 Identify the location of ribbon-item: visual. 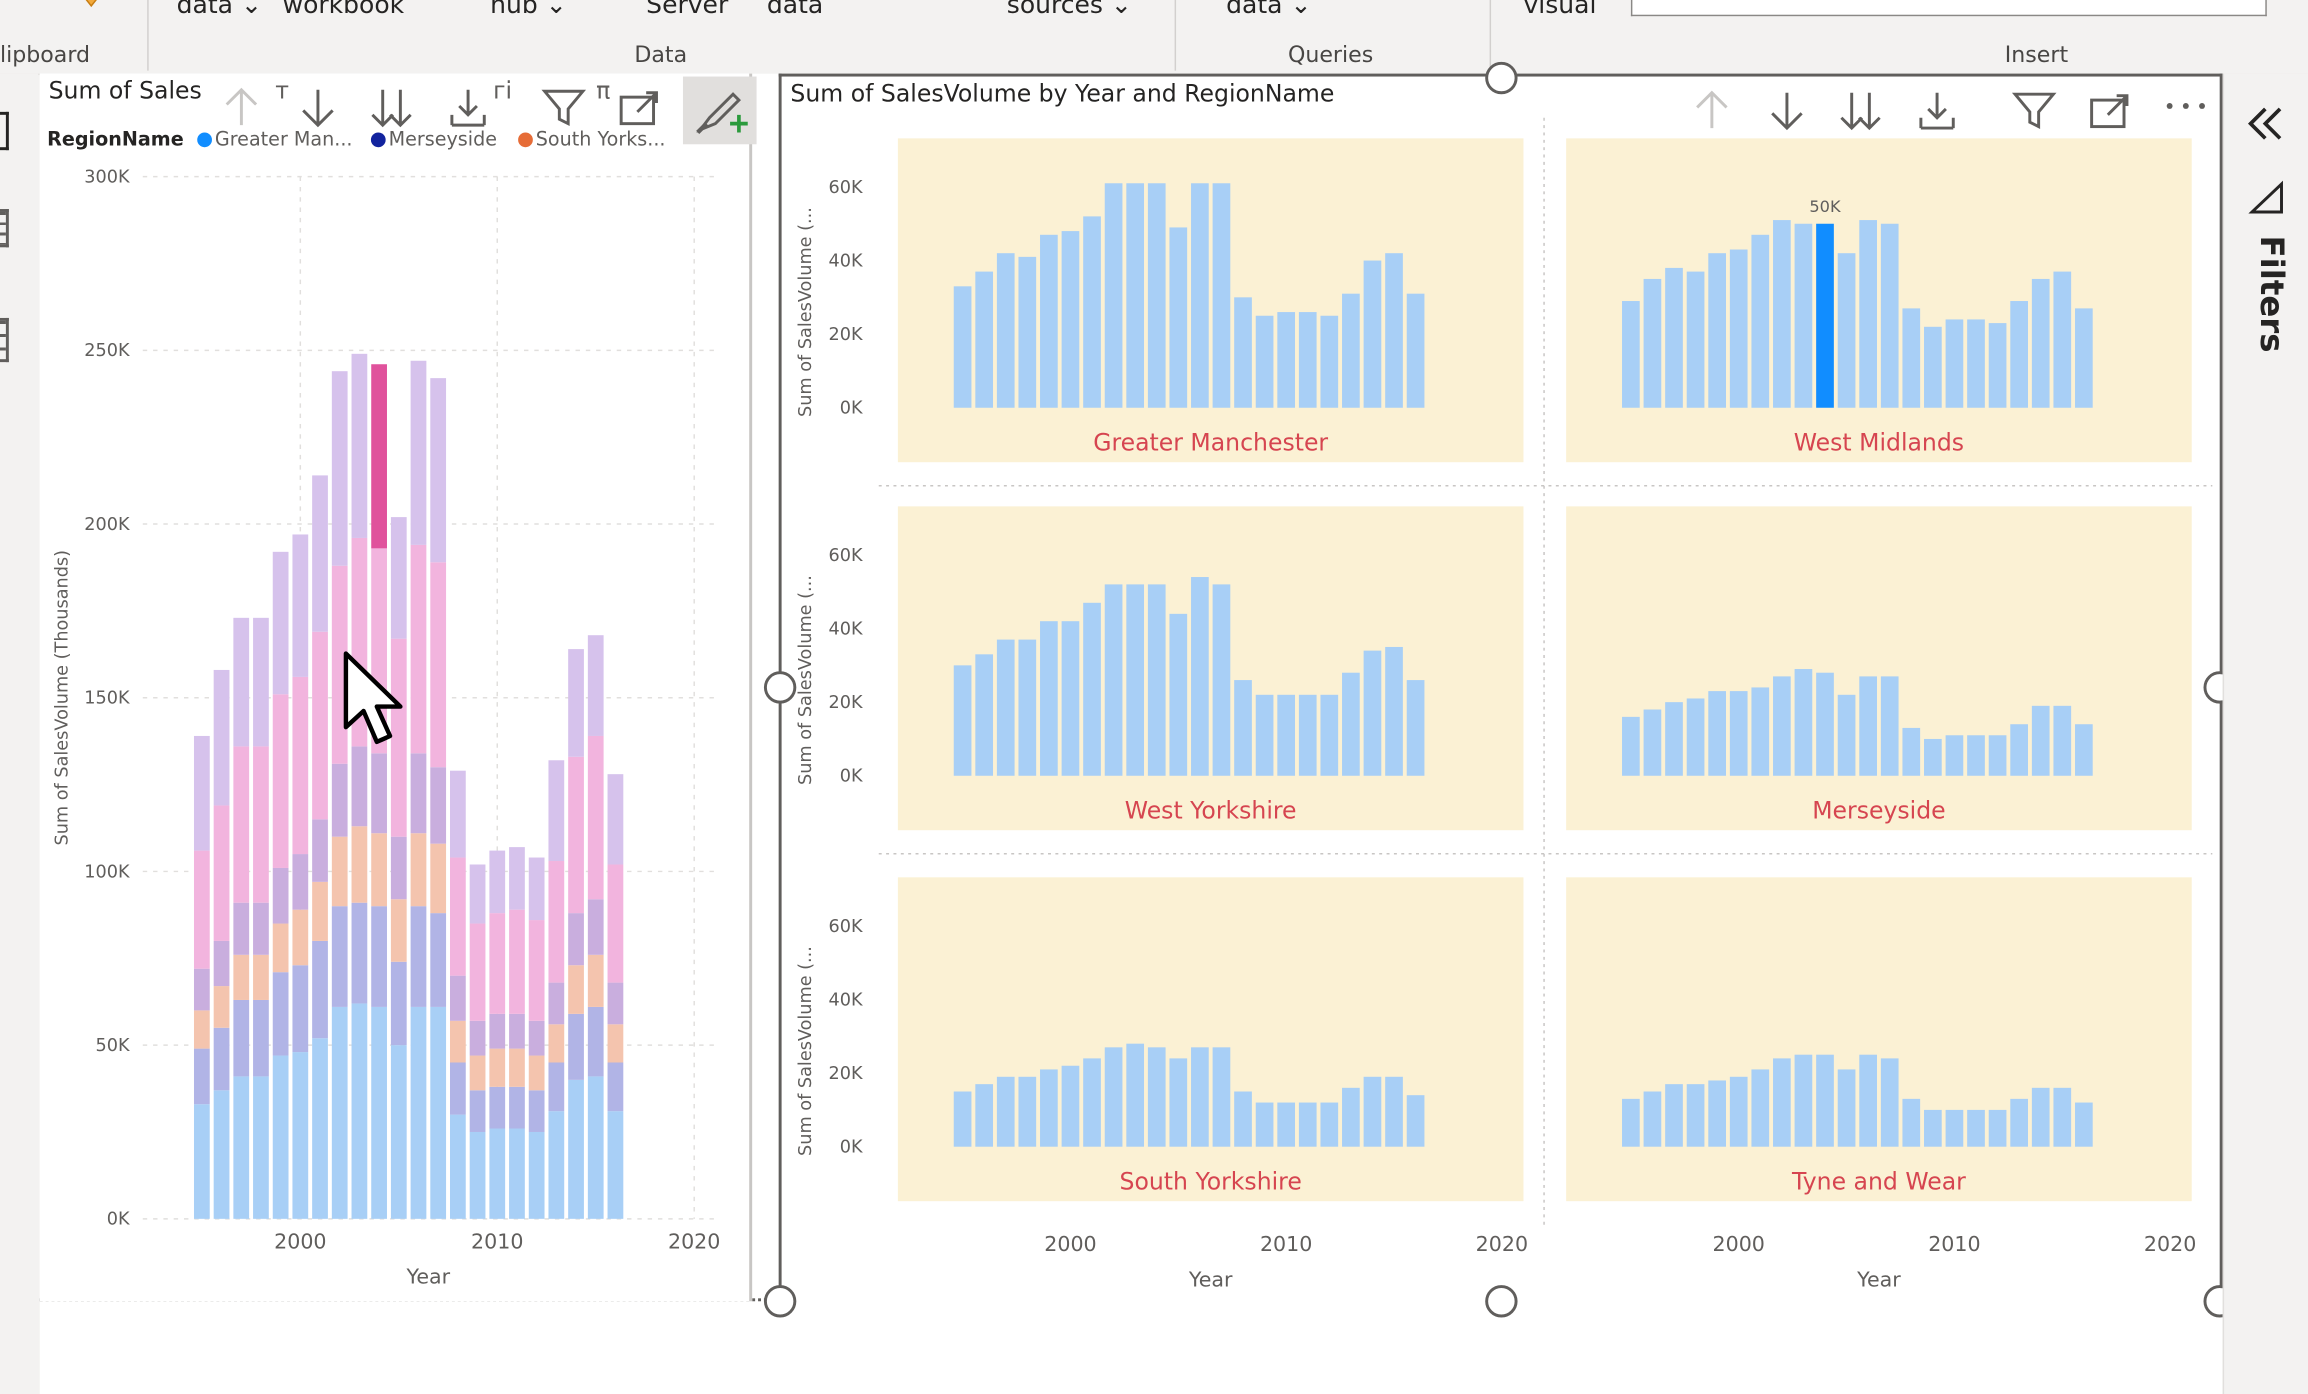
(1560, 10).